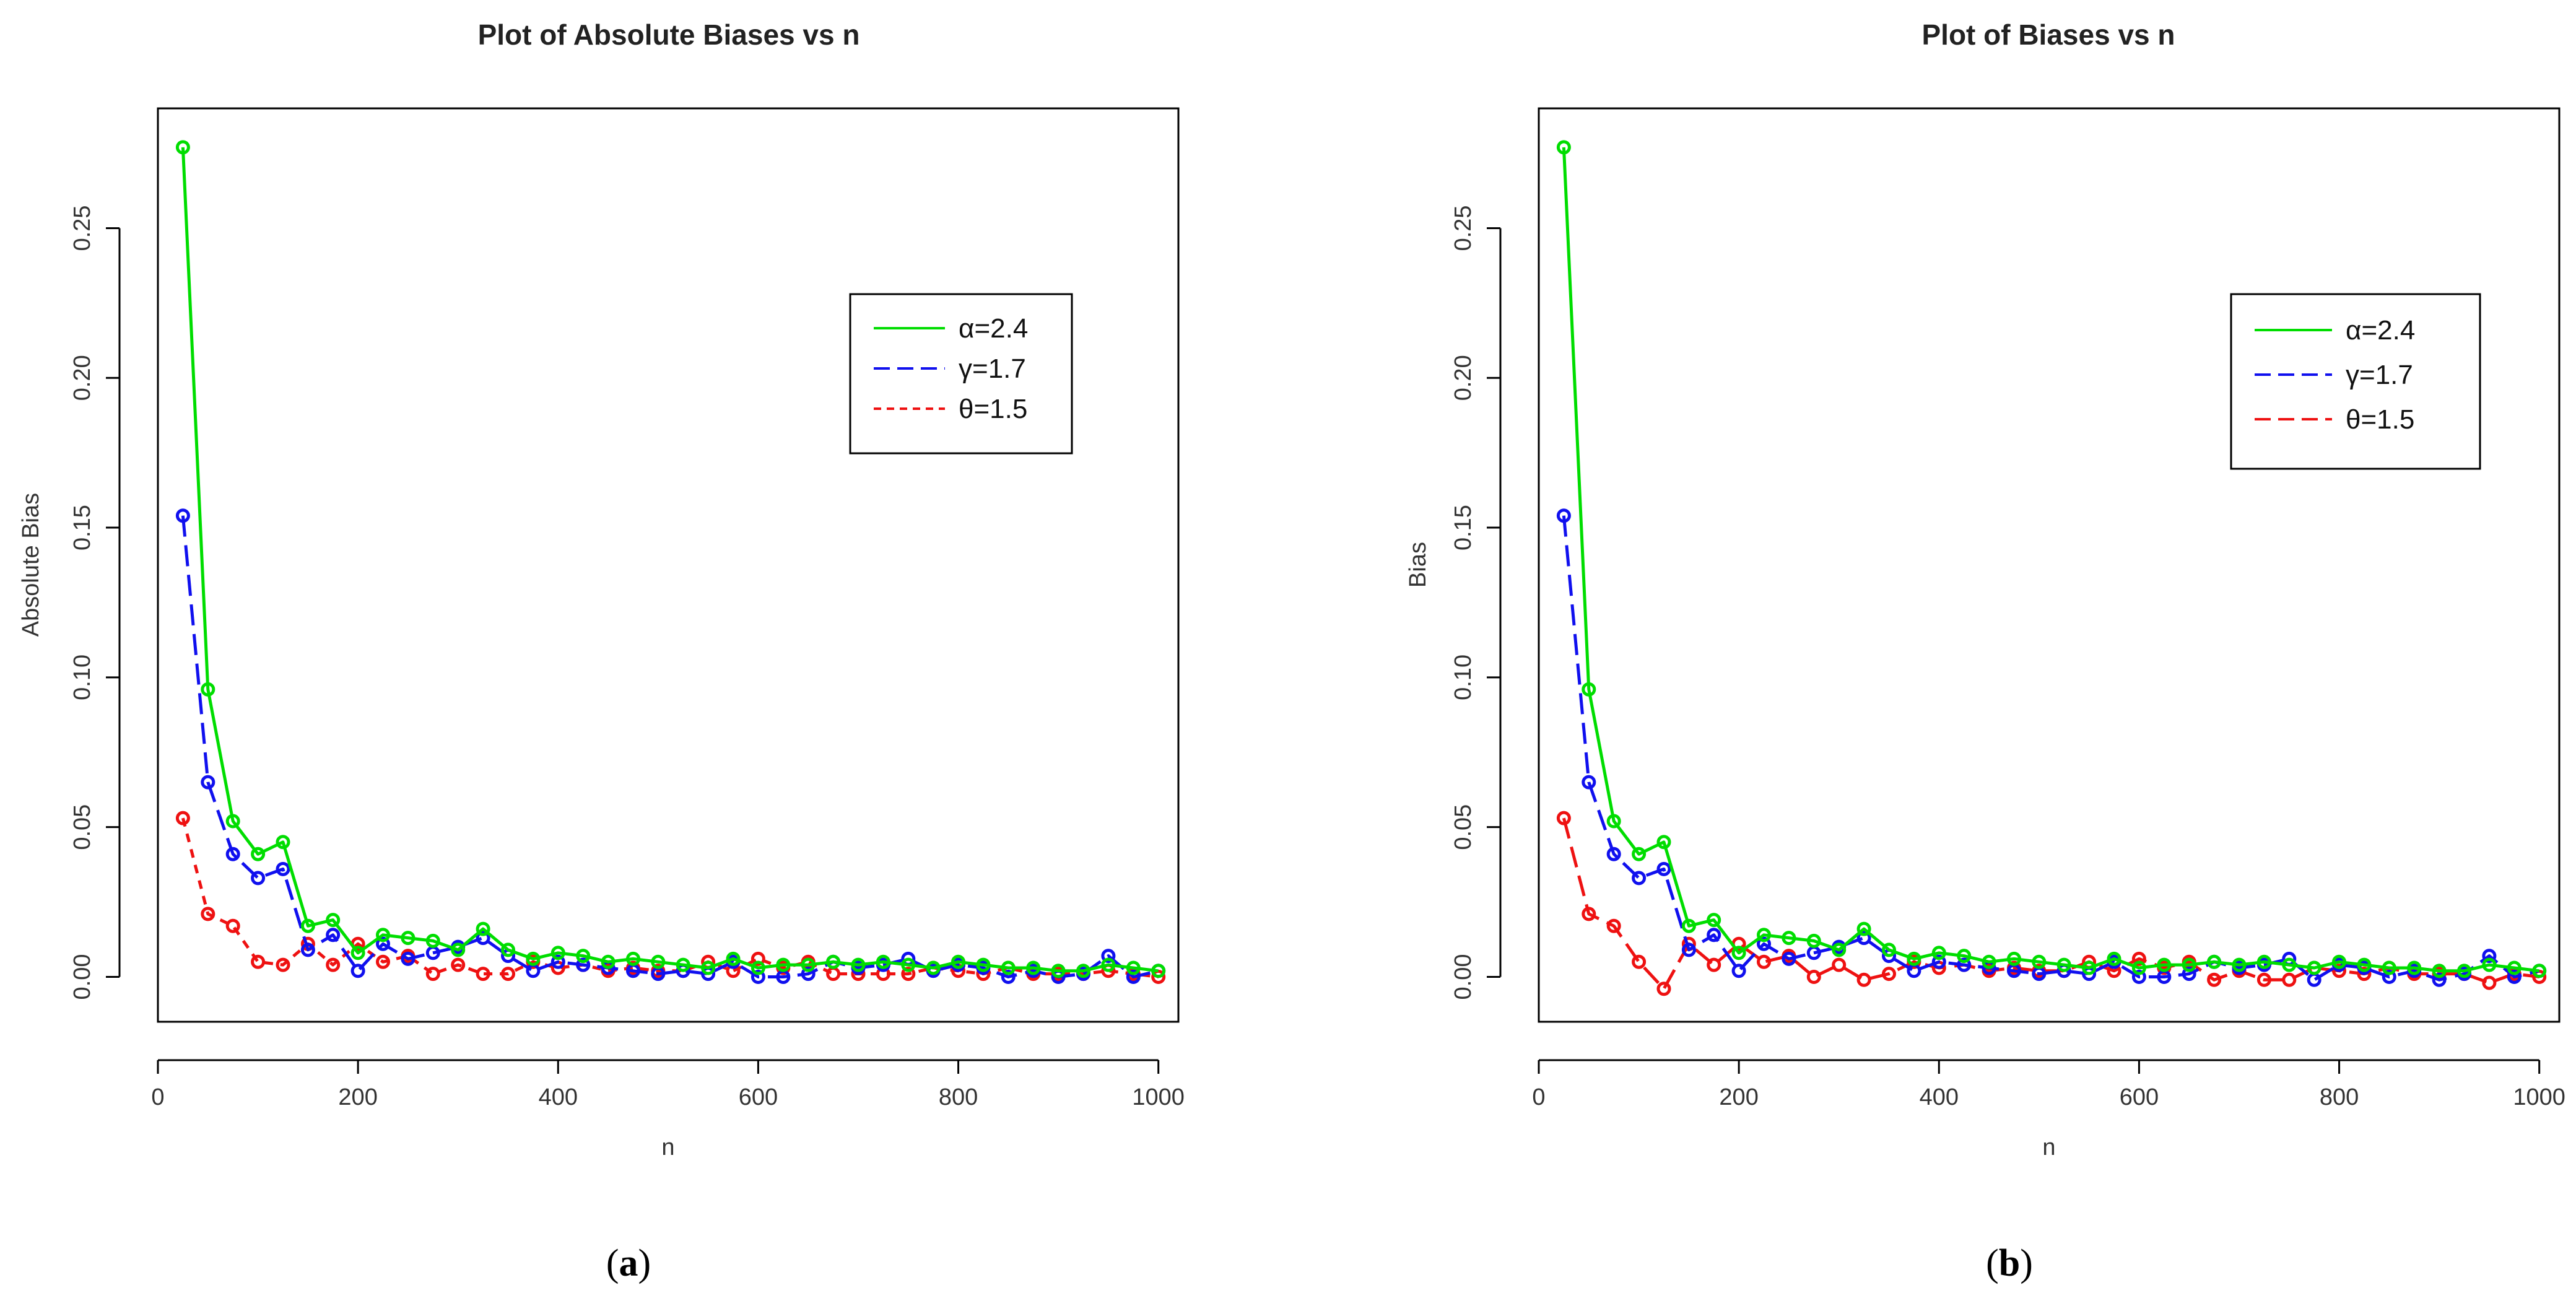 This screenshot has width=2576, height=1306. I want to click on series-line-theta, so click(670, 897).